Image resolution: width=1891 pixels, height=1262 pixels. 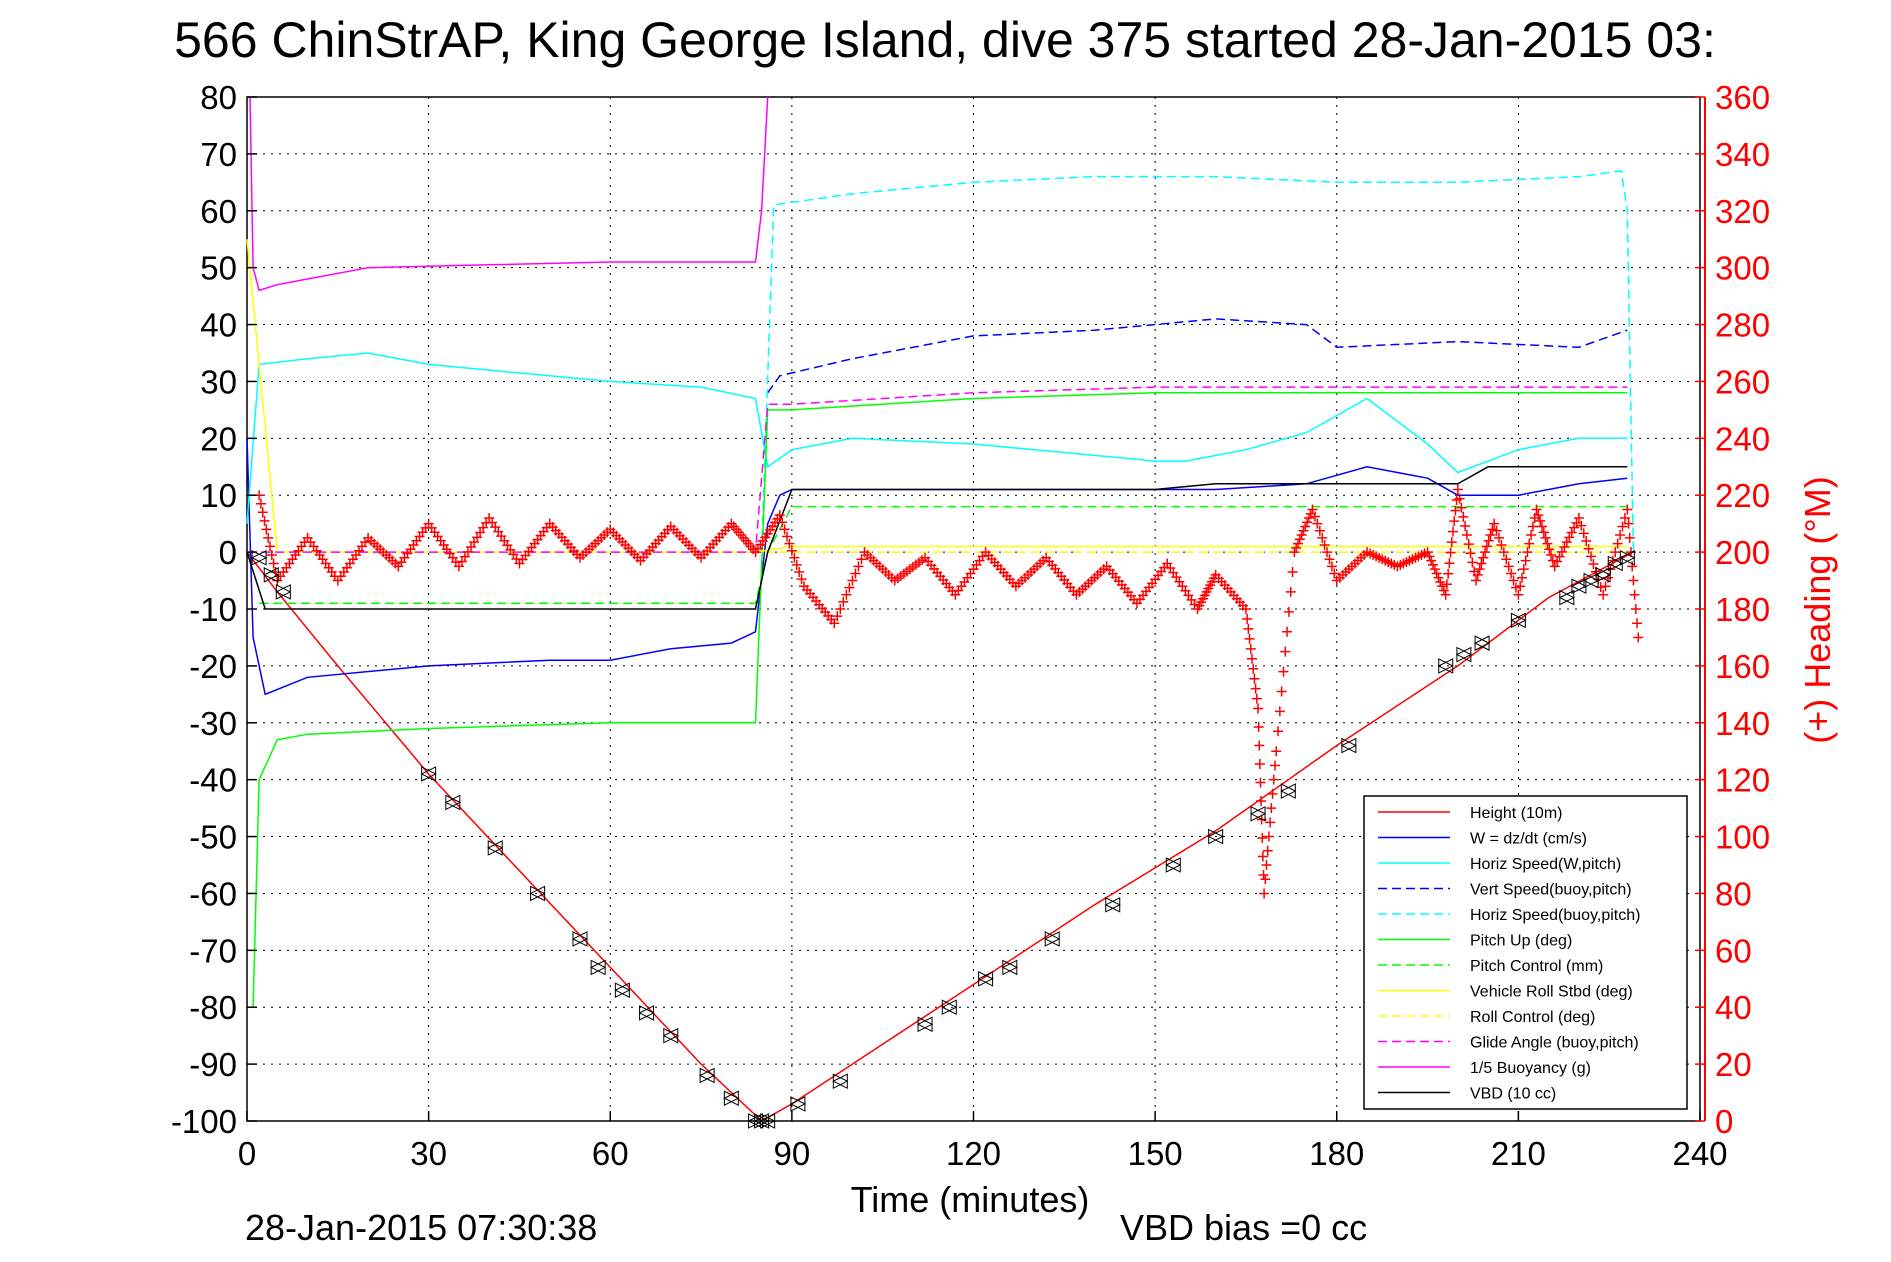 What do you see at coordinates (1528, 839) in the screenshot?
I see `legend-label: W = dz/dt (cm/s)` at bounding box center [1528, 839].